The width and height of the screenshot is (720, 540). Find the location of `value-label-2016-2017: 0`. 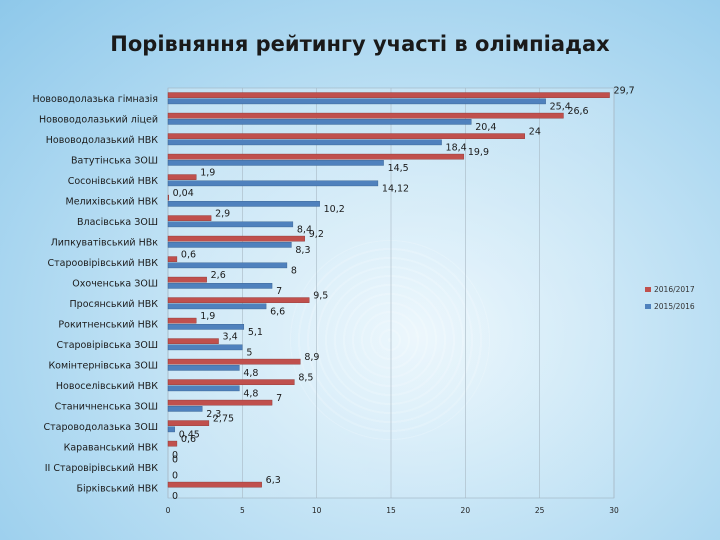

value-label-2016-2017: 0 is located at coordinates (175, 460).